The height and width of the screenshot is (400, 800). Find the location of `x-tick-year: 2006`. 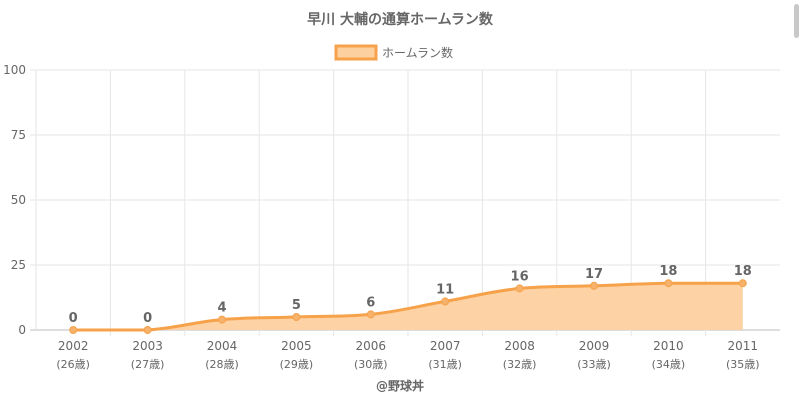

x-tick-year: 2006 is located at coordinates (371, 346).